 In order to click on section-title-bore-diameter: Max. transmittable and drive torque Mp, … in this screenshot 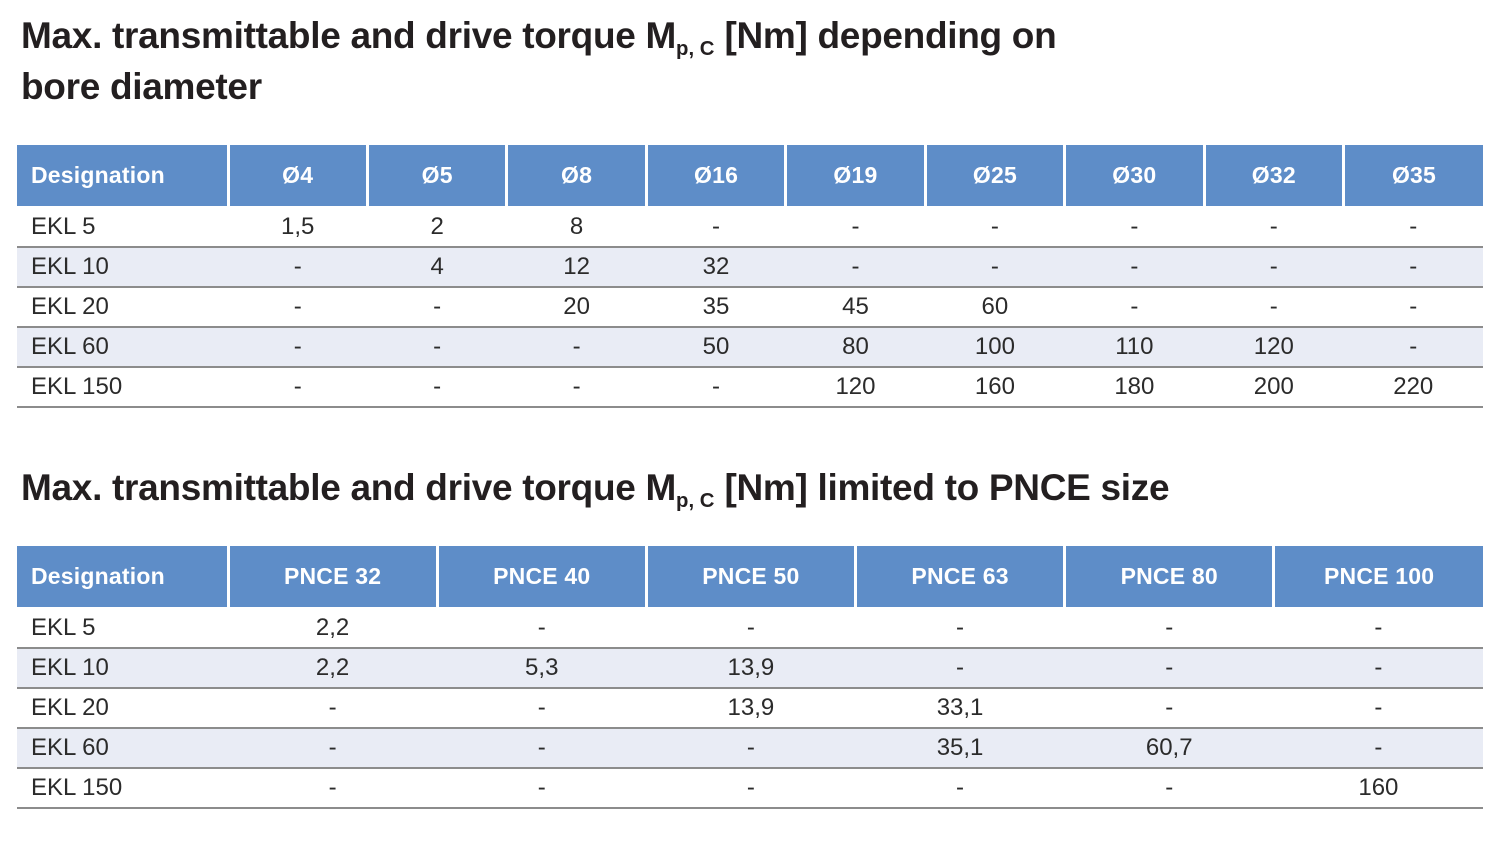, I will do `click(752, 61)`.